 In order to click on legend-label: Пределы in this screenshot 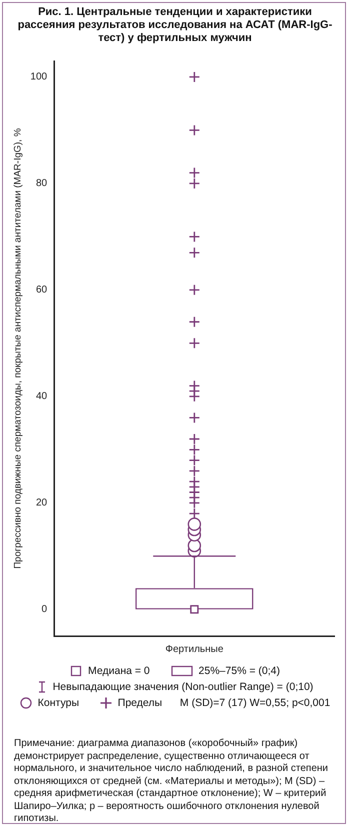, I will do `click(140, 703)`.